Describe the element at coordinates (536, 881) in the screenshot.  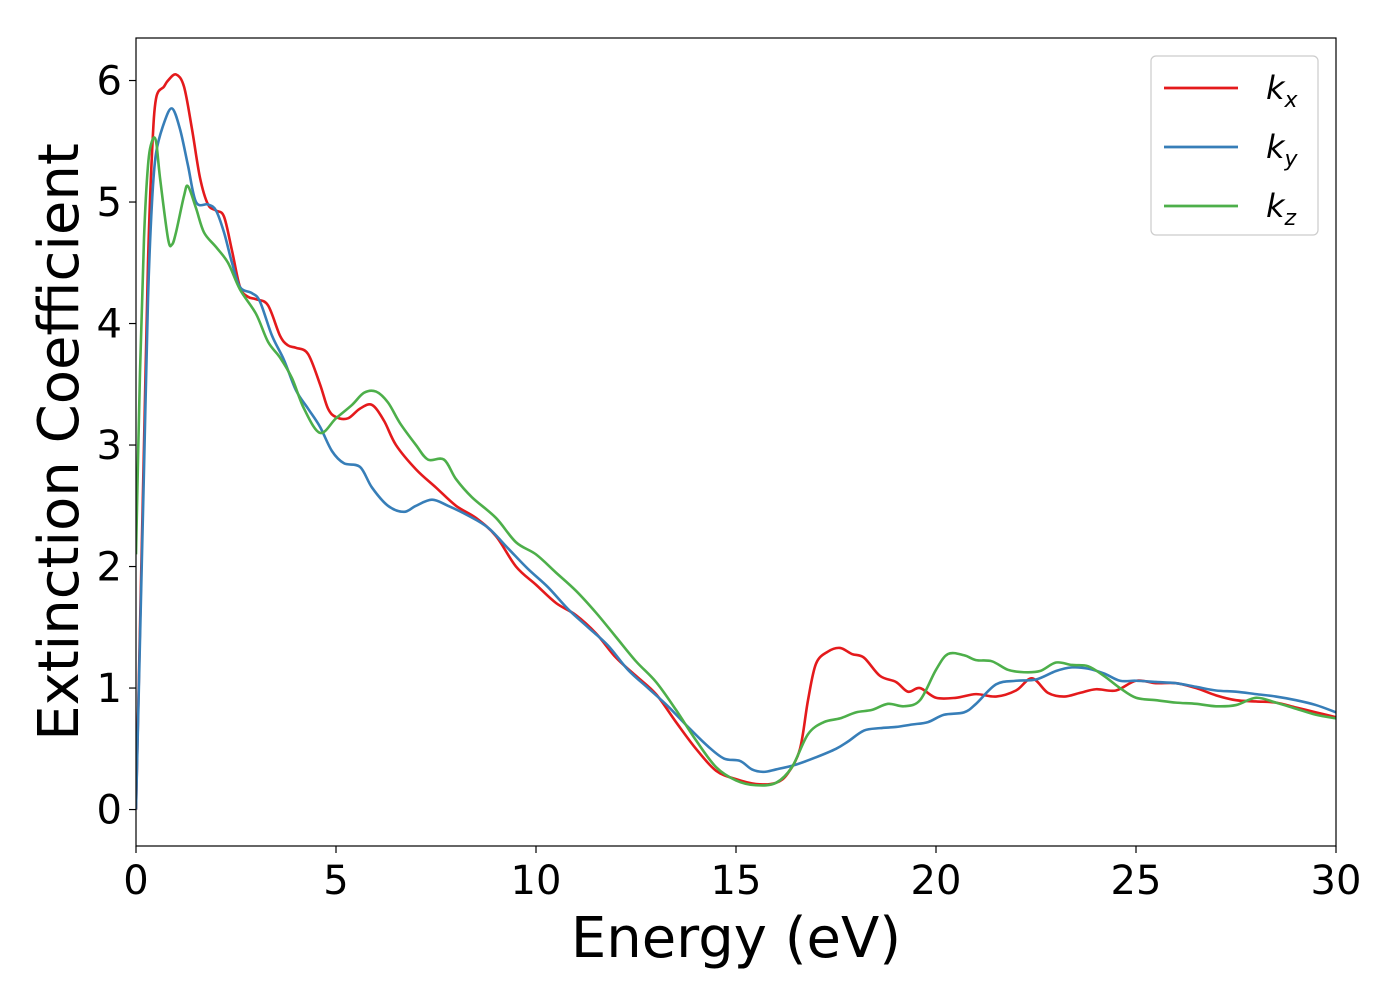
I see `x-tick-label: 10` at that location.